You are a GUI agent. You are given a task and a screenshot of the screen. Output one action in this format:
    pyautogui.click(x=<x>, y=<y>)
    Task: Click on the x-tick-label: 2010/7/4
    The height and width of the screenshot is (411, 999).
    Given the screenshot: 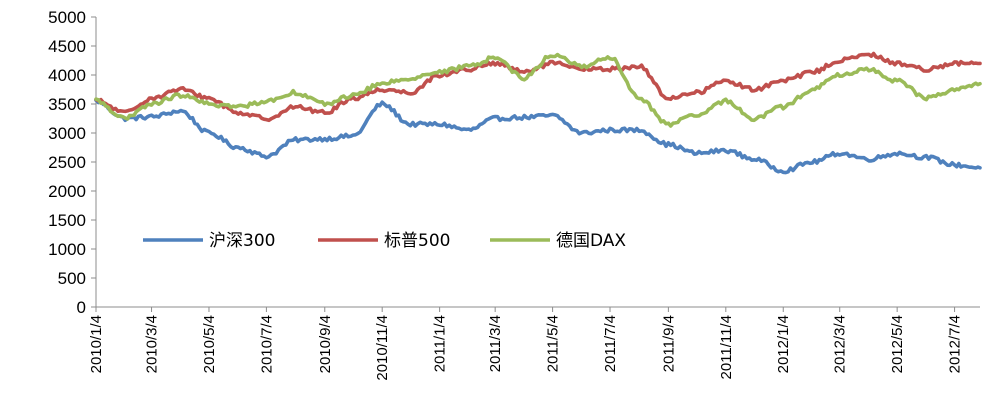 What is the action you would take?
    pyautogui.click(x=266, y=344)
    